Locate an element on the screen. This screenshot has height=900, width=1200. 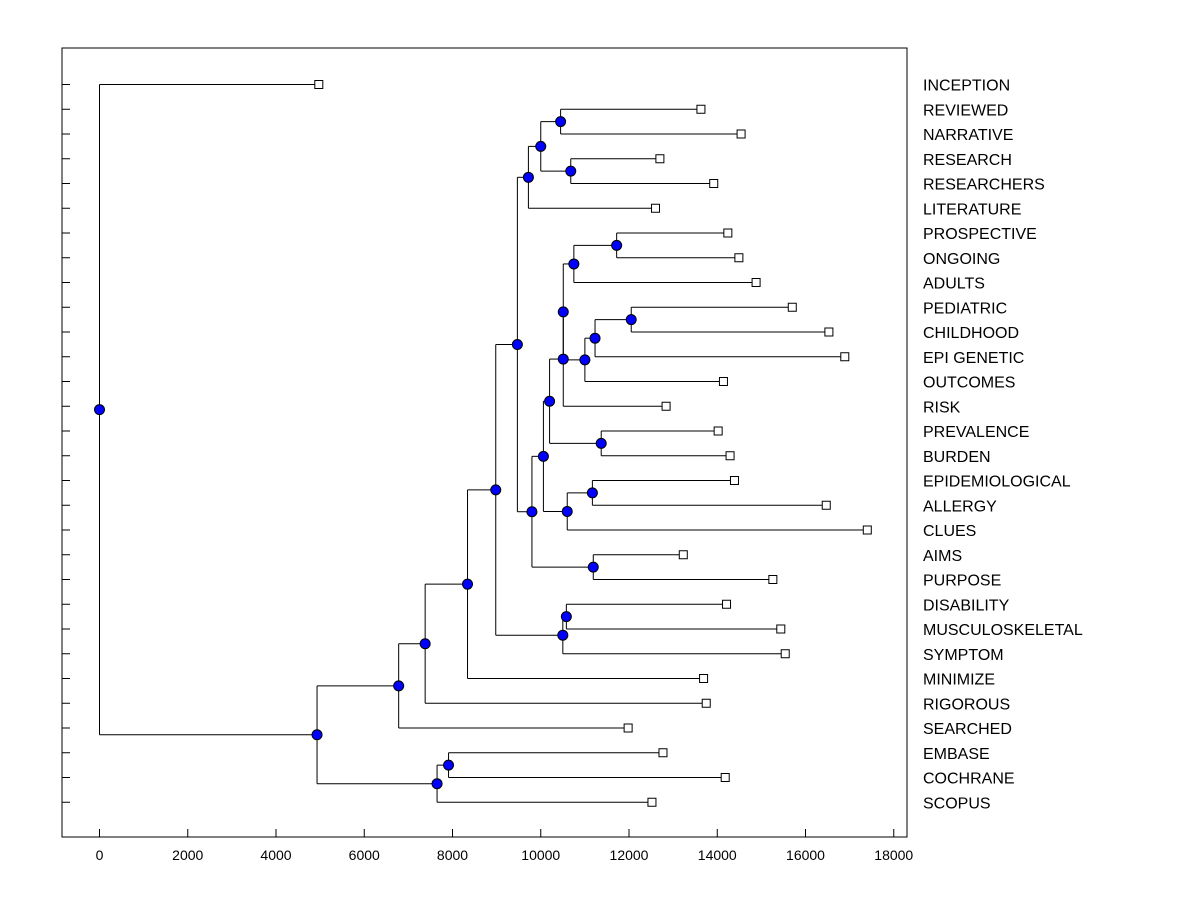
leaf-label: RIGOROUS is located at coordinates (966, 704).